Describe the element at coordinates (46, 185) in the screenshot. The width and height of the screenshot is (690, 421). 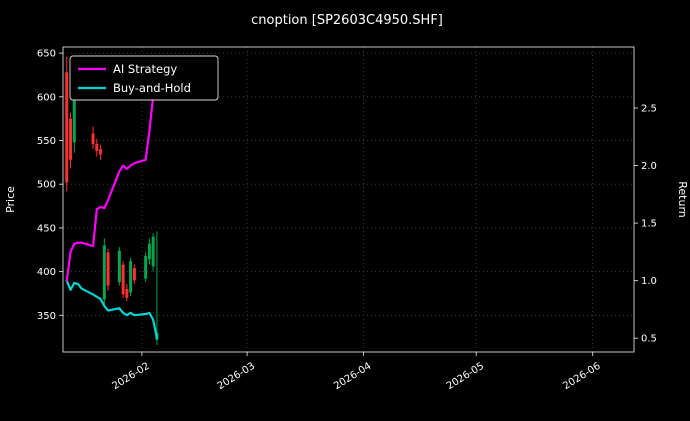
I see `price-tick-label: 500` at that location.